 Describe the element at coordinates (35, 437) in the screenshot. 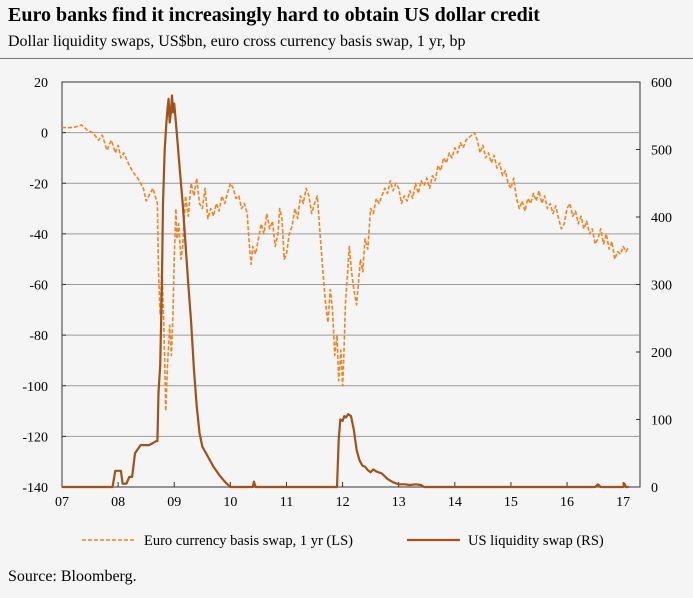

I see `y-left-tick-label: -120` at that location.